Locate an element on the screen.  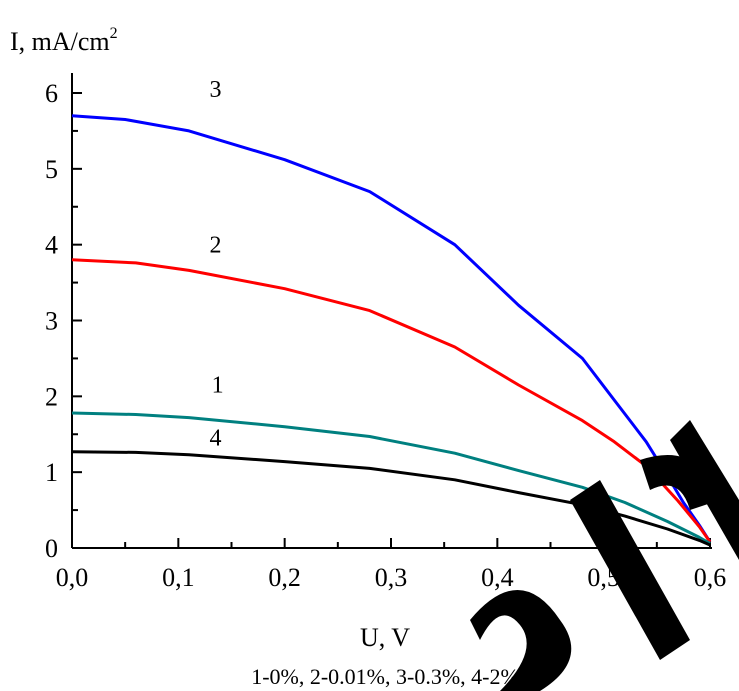
x-tick-label: 0,1 is located at coordinates (178, 577).